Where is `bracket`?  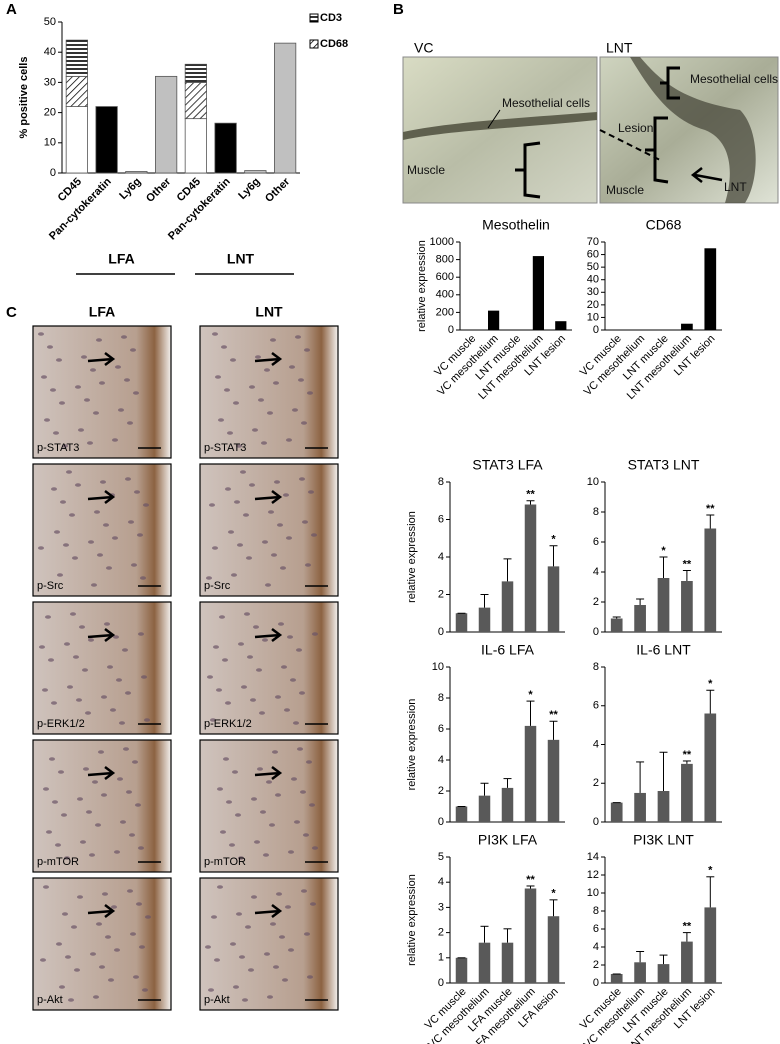 bracket is located at coordinates (657, 150).